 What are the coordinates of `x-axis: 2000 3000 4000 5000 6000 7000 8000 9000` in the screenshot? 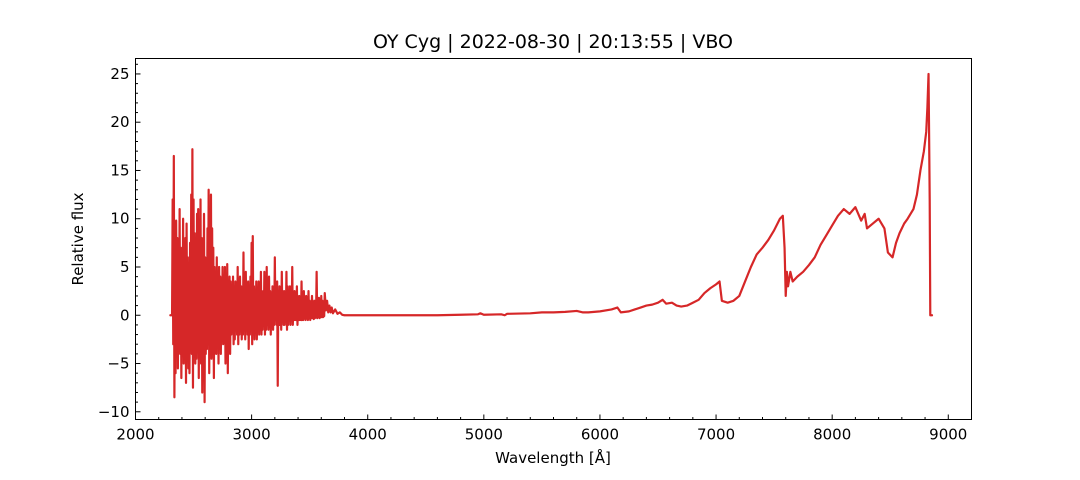 It's located at (541, 429).